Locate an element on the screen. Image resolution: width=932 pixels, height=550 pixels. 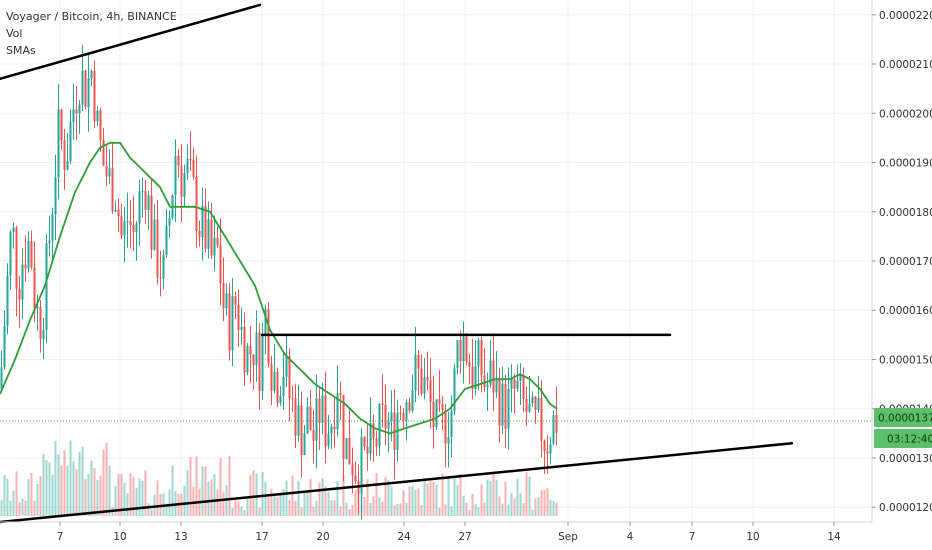
chart-legend: Voyager / Bitcoin, 4h, BINANCE Vol SMAs is located at coordinates (91, 33).